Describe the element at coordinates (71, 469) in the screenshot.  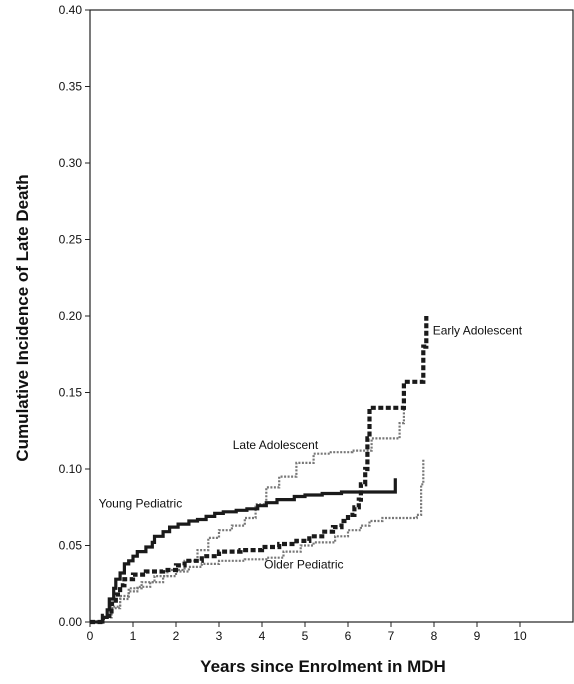
I see `y-tick-label: 0.10` at that location.